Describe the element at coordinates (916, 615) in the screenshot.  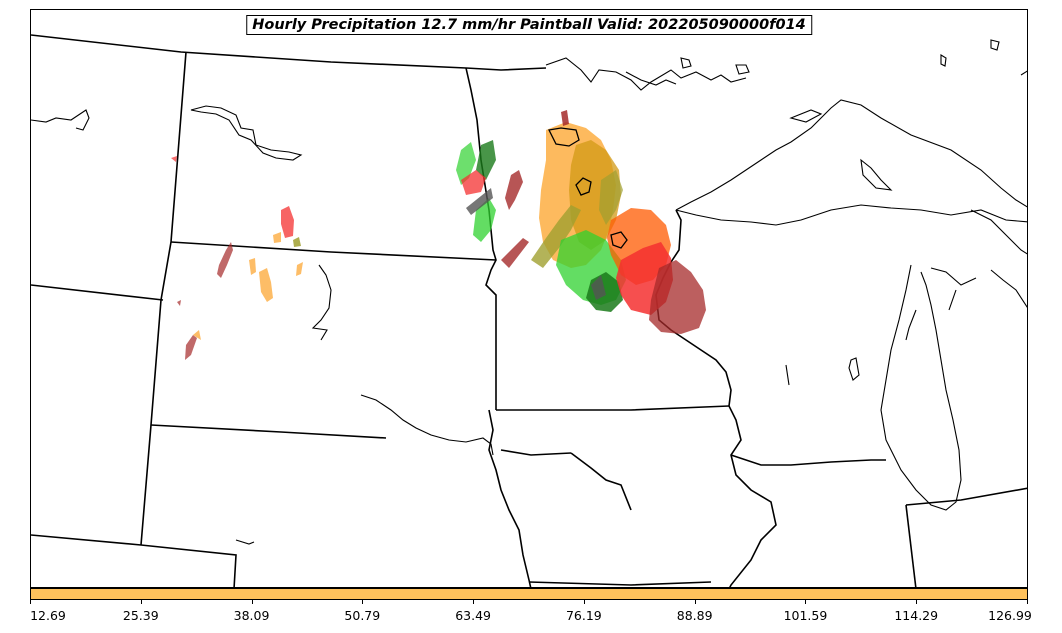
I see `colorbar-tick-label: 114.29` at that location.